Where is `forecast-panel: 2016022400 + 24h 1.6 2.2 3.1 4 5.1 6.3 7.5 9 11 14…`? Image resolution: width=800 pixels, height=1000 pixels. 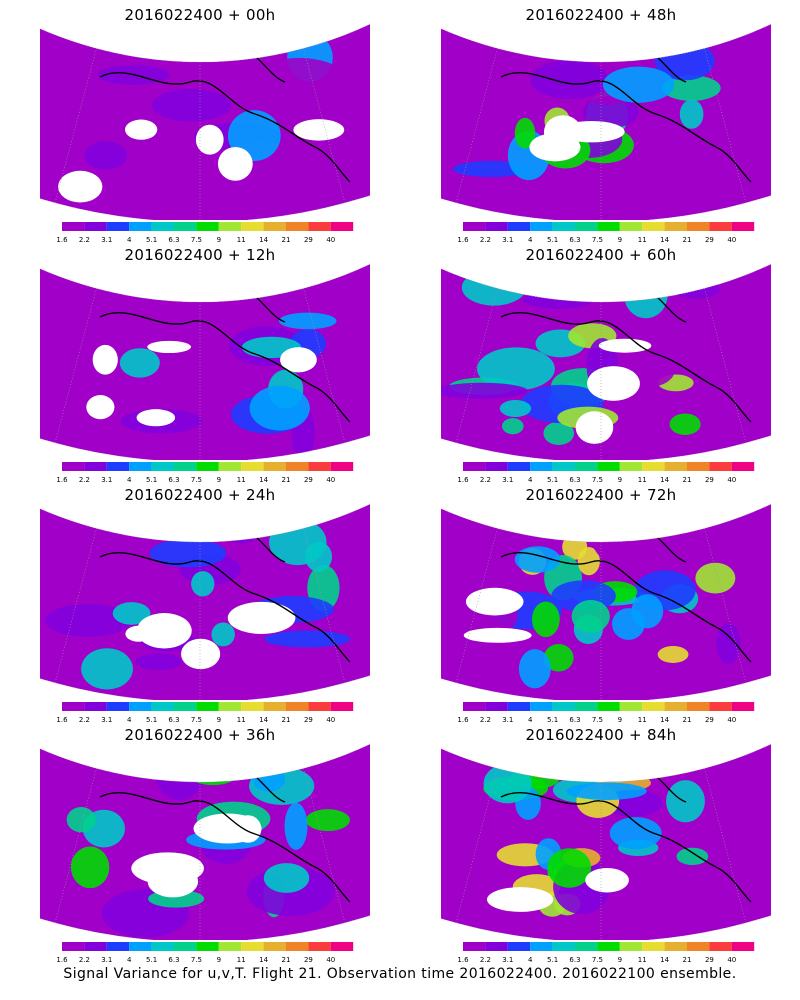
forecast-panel: 2016022400 + 24h 1.6 2.2 3.1 4 5.1 6.3 7.5 9 11 14… is located at coordinates (220, 602).